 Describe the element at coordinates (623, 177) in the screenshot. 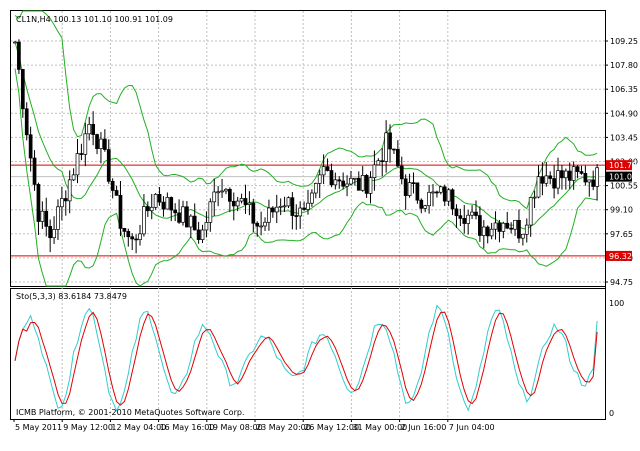

I see `current-price-label: 101.09` at that location.